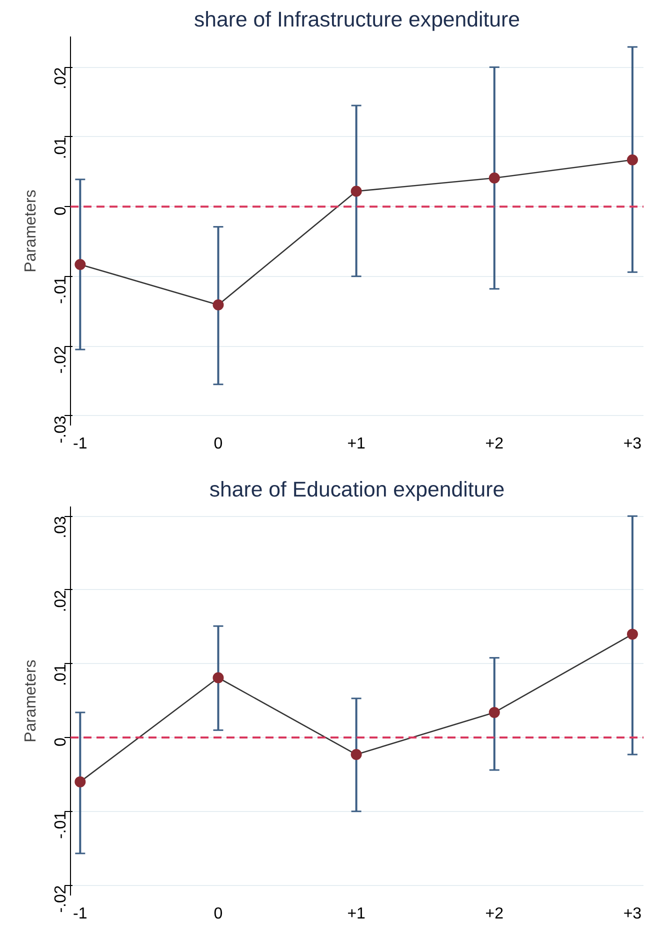  I want to click on y-tick-label: .03, so click(61, 527).